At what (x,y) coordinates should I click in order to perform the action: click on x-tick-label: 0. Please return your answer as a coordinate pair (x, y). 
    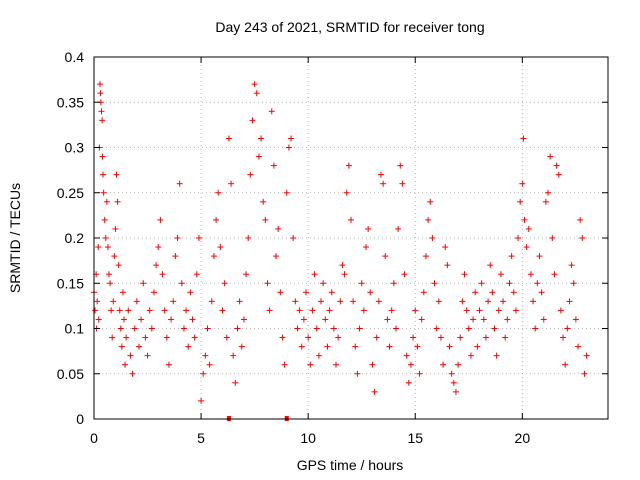
    Looking at the image, I should click on (94, 438).